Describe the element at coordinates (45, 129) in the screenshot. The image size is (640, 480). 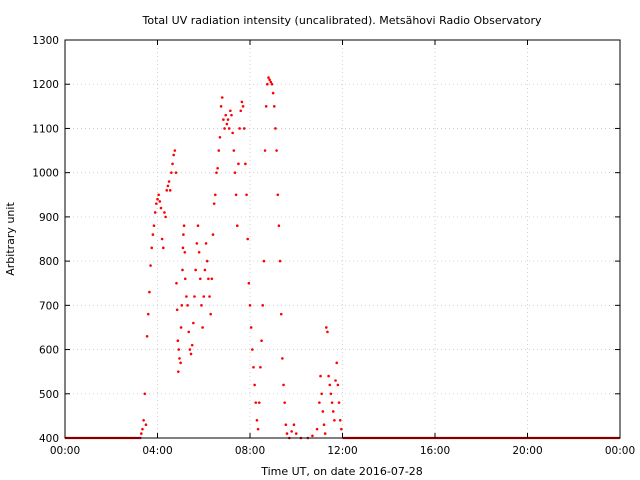
I see `y-tick-label: 1100` at that location.